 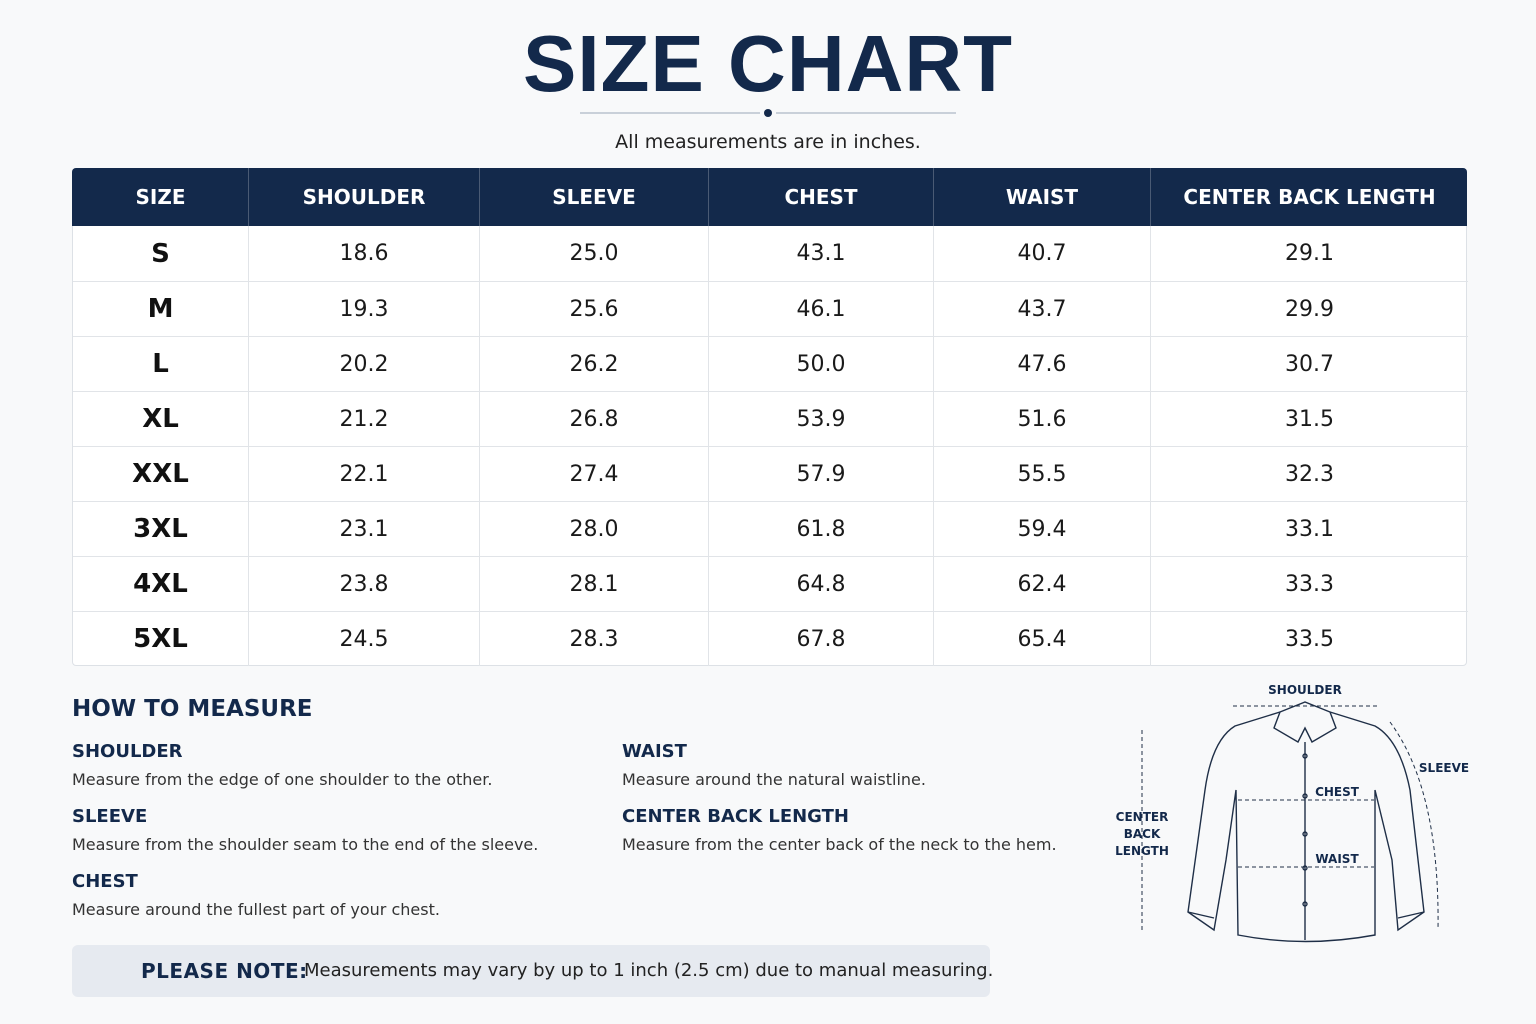 What do you see at coordinates (1041, 253) in the screenshot?
I see `value-cell: 40.7` at bounding box center [1041, 253].